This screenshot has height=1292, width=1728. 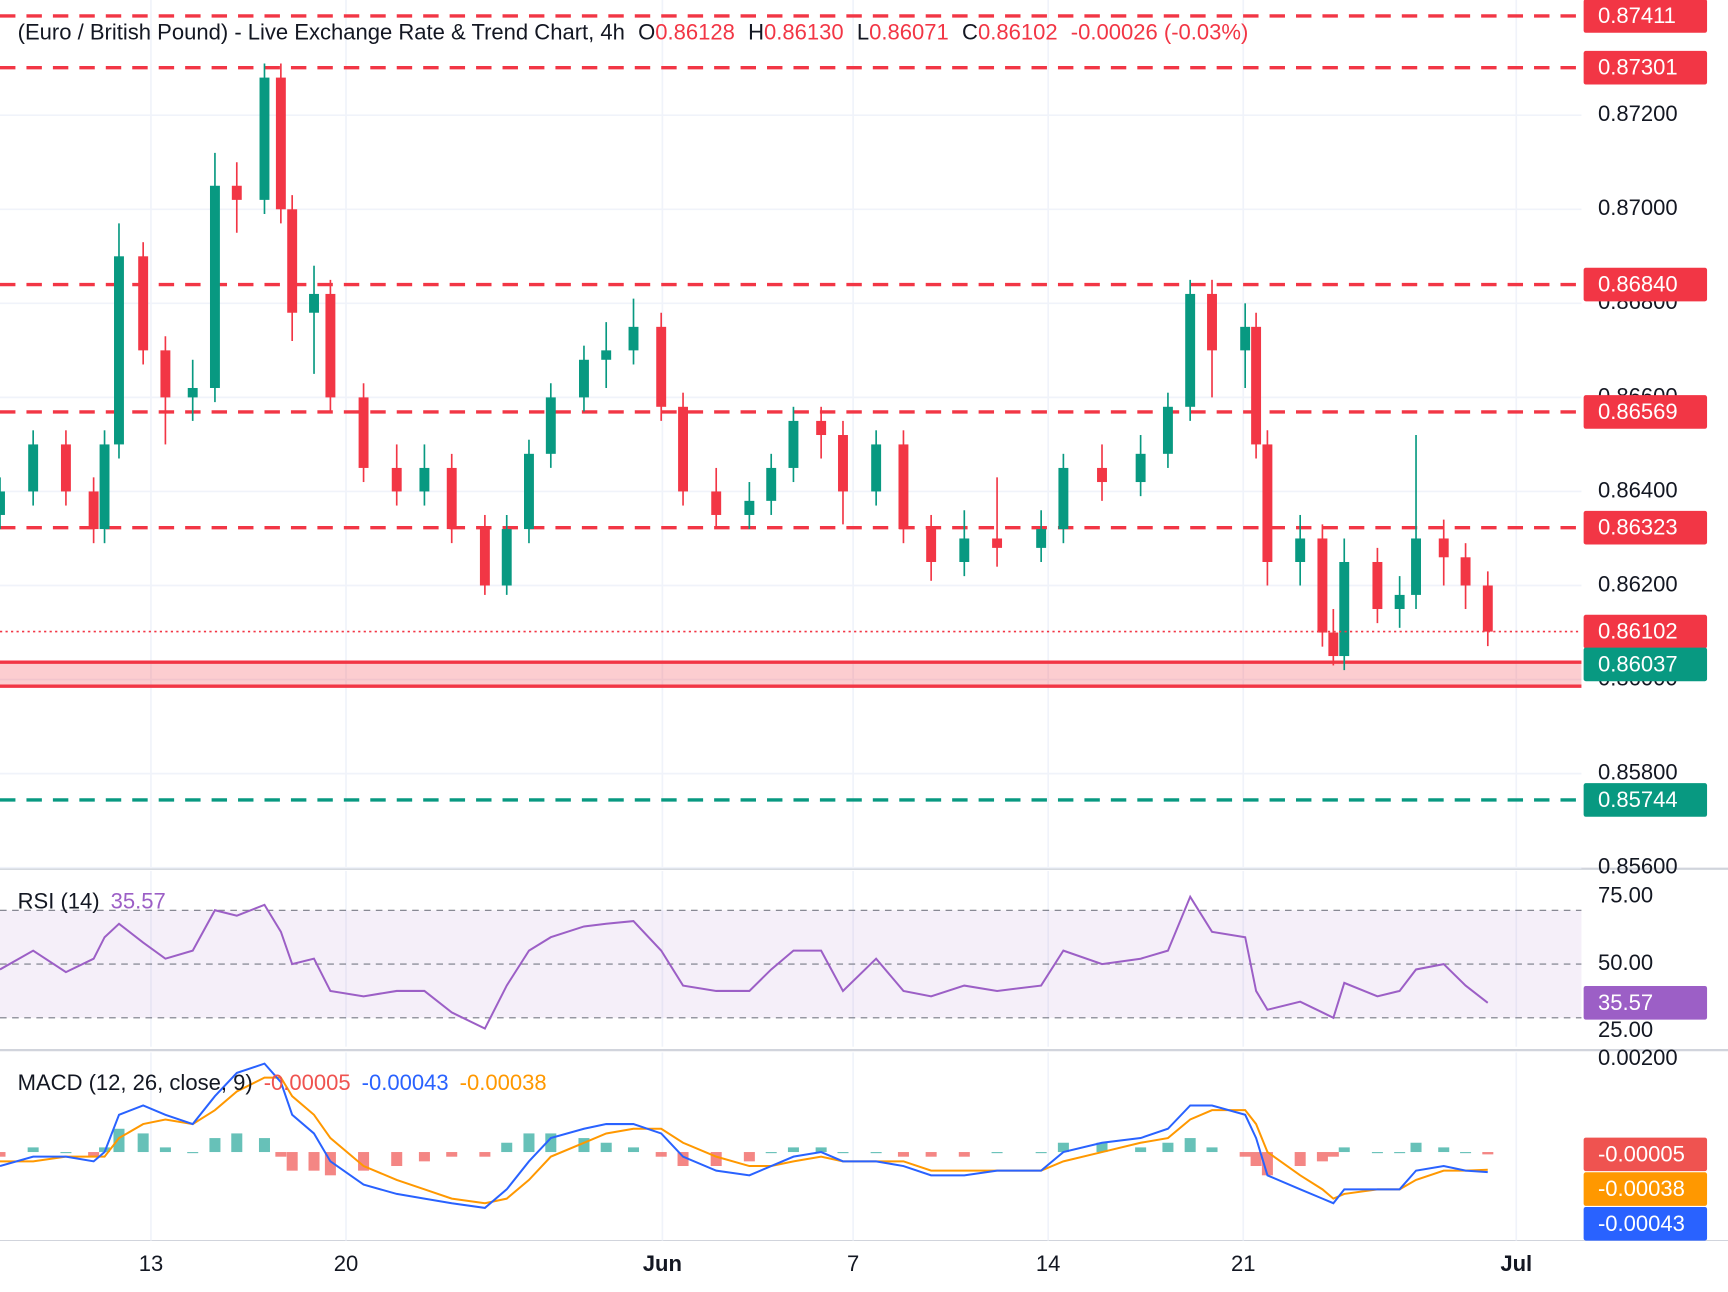 What do you see at coordinates (138, 900) in the screenshot?
I see `rsi-value: 35.57` at bounding box center [138, 900].